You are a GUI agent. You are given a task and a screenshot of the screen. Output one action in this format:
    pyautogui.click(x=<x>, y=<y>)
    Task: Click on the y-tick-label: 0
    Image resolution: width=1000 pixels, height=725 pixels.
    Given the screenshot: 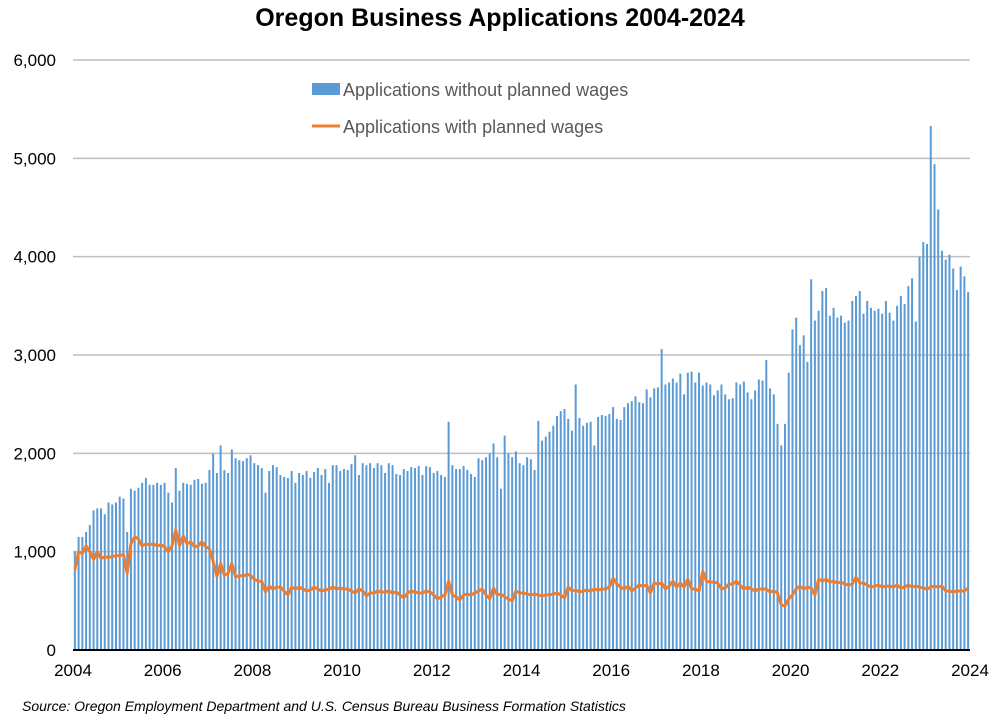 What is the action you would take?
    pyautogui.click(x=51, y=650)
    